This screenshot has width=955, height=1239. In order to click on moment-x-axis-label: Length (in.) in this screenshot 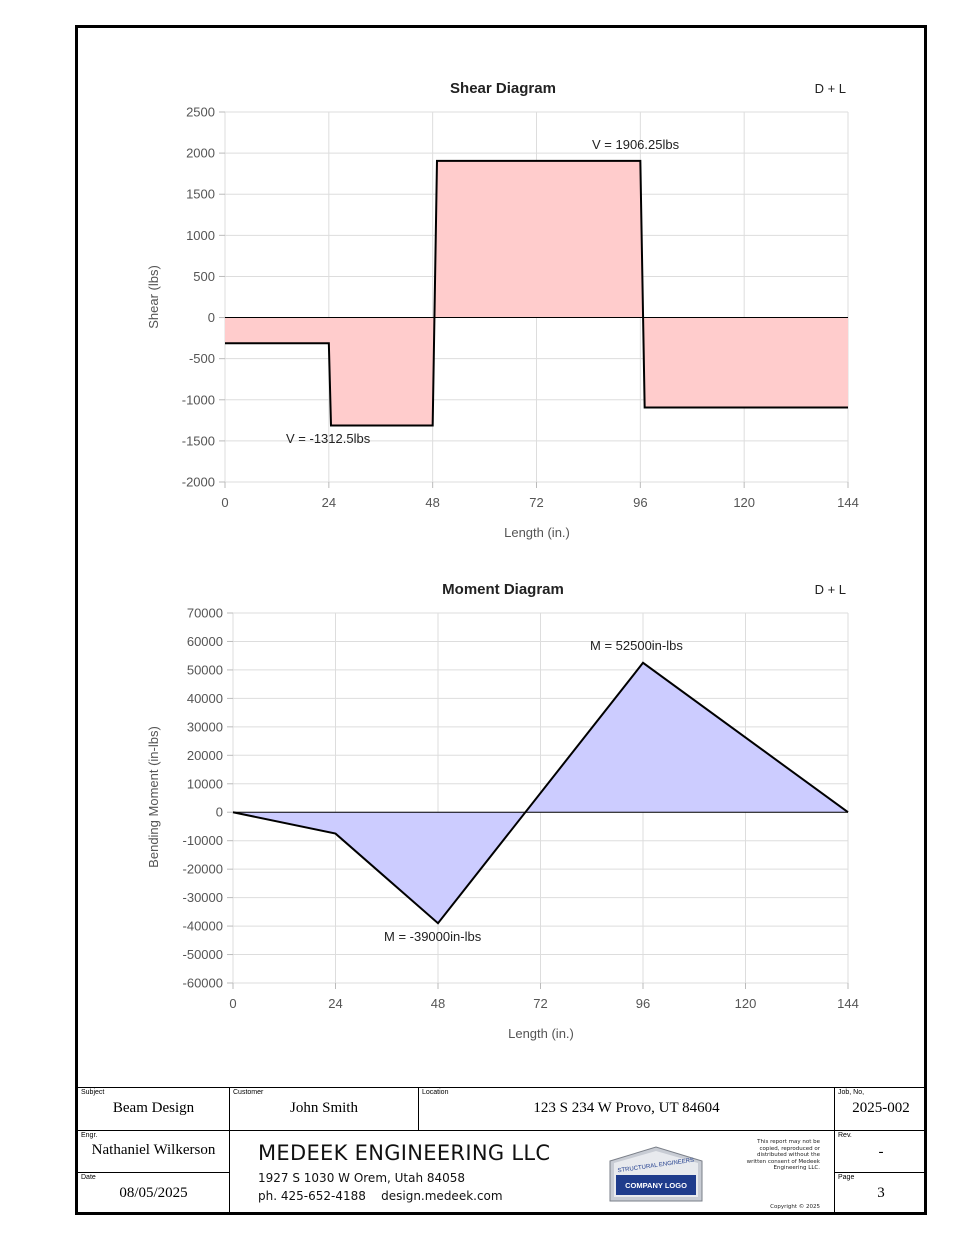, I will do `click(541, 1033)`.